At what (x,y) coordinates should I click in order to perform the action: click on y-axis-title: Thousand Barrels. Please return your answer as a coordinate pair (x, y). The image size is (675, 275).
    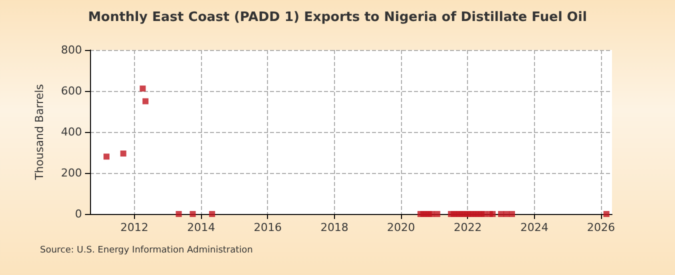
    Looking at the image, I should click on (39, 132).